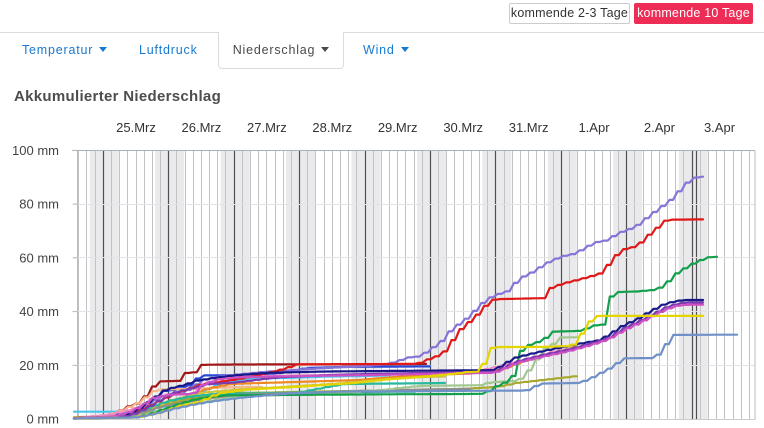 The image size is (764, 428). I want to click on svg-text: 40 mm, so click(39, 311).